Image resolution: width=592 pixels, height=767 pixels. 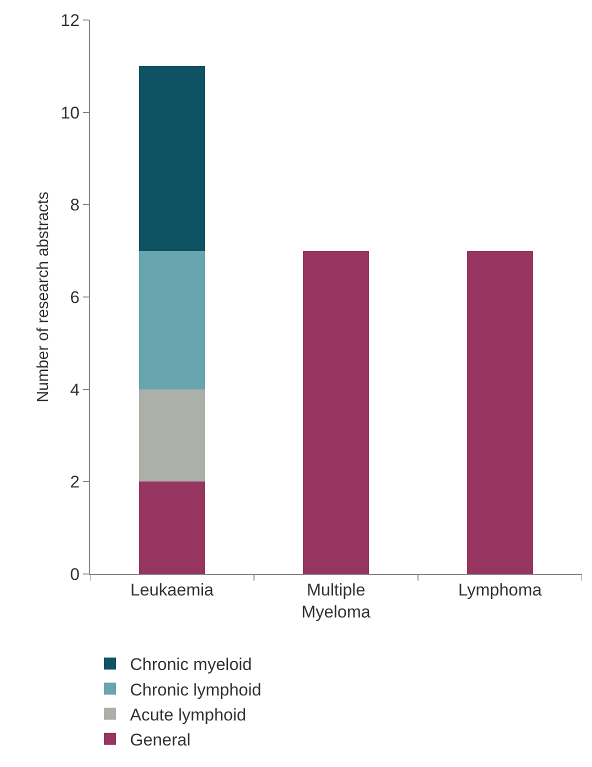 I want to click on y-tick-label: 6, so click(x=75, y=297).